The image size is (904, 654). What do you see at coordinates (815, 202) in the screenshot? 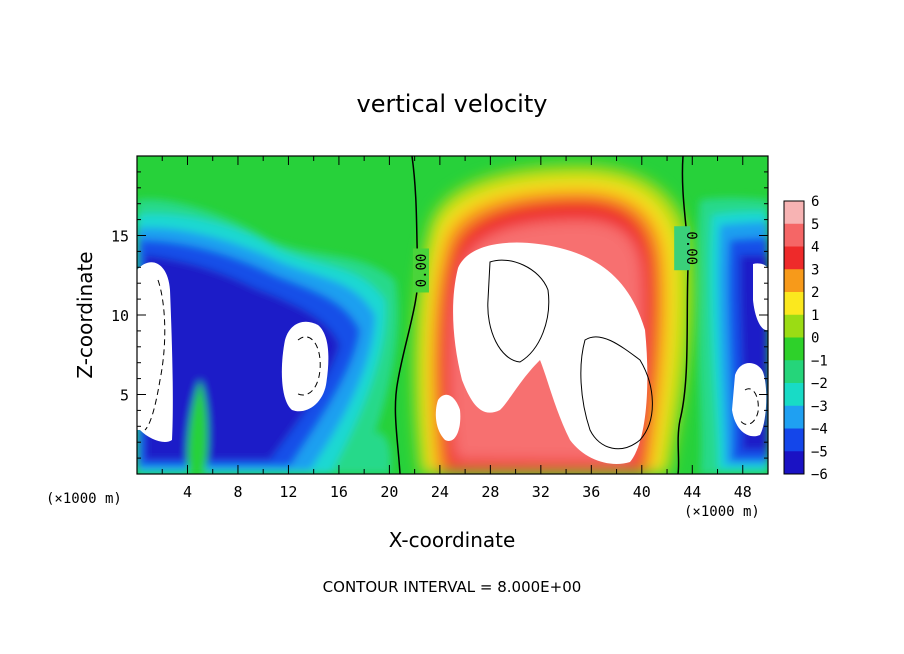
I see `colorbar-label: 6` at bounding box center [815, 202].